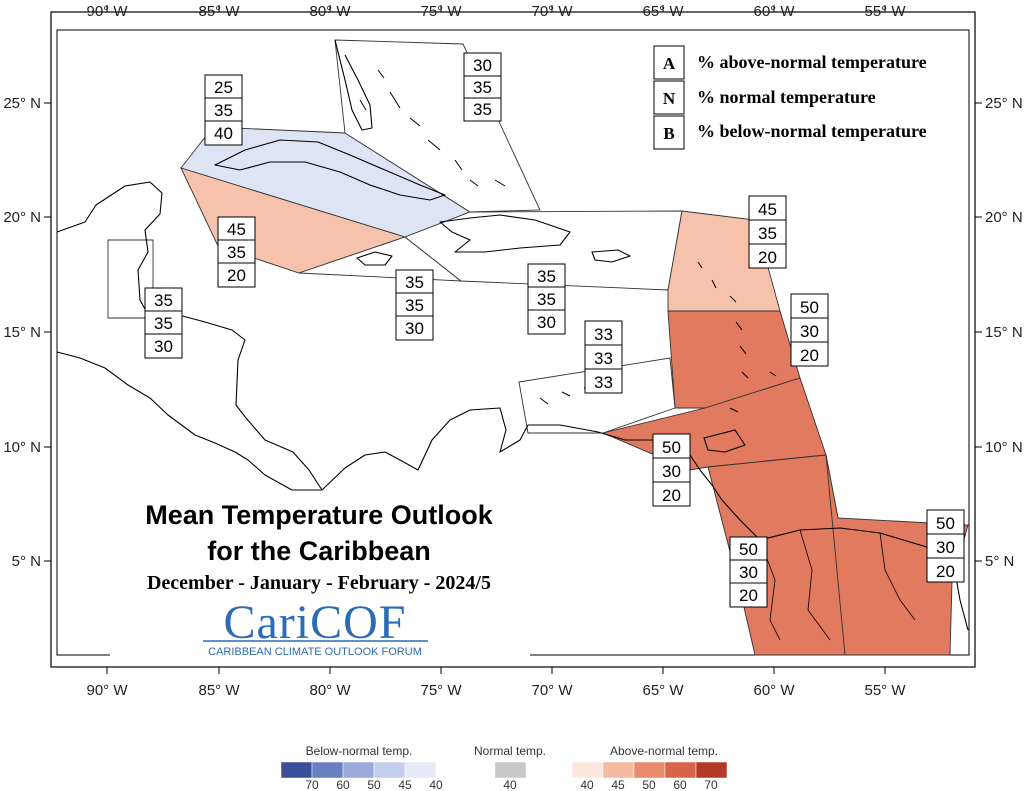  I want to click on bahamas-islands, so click(432, 128).